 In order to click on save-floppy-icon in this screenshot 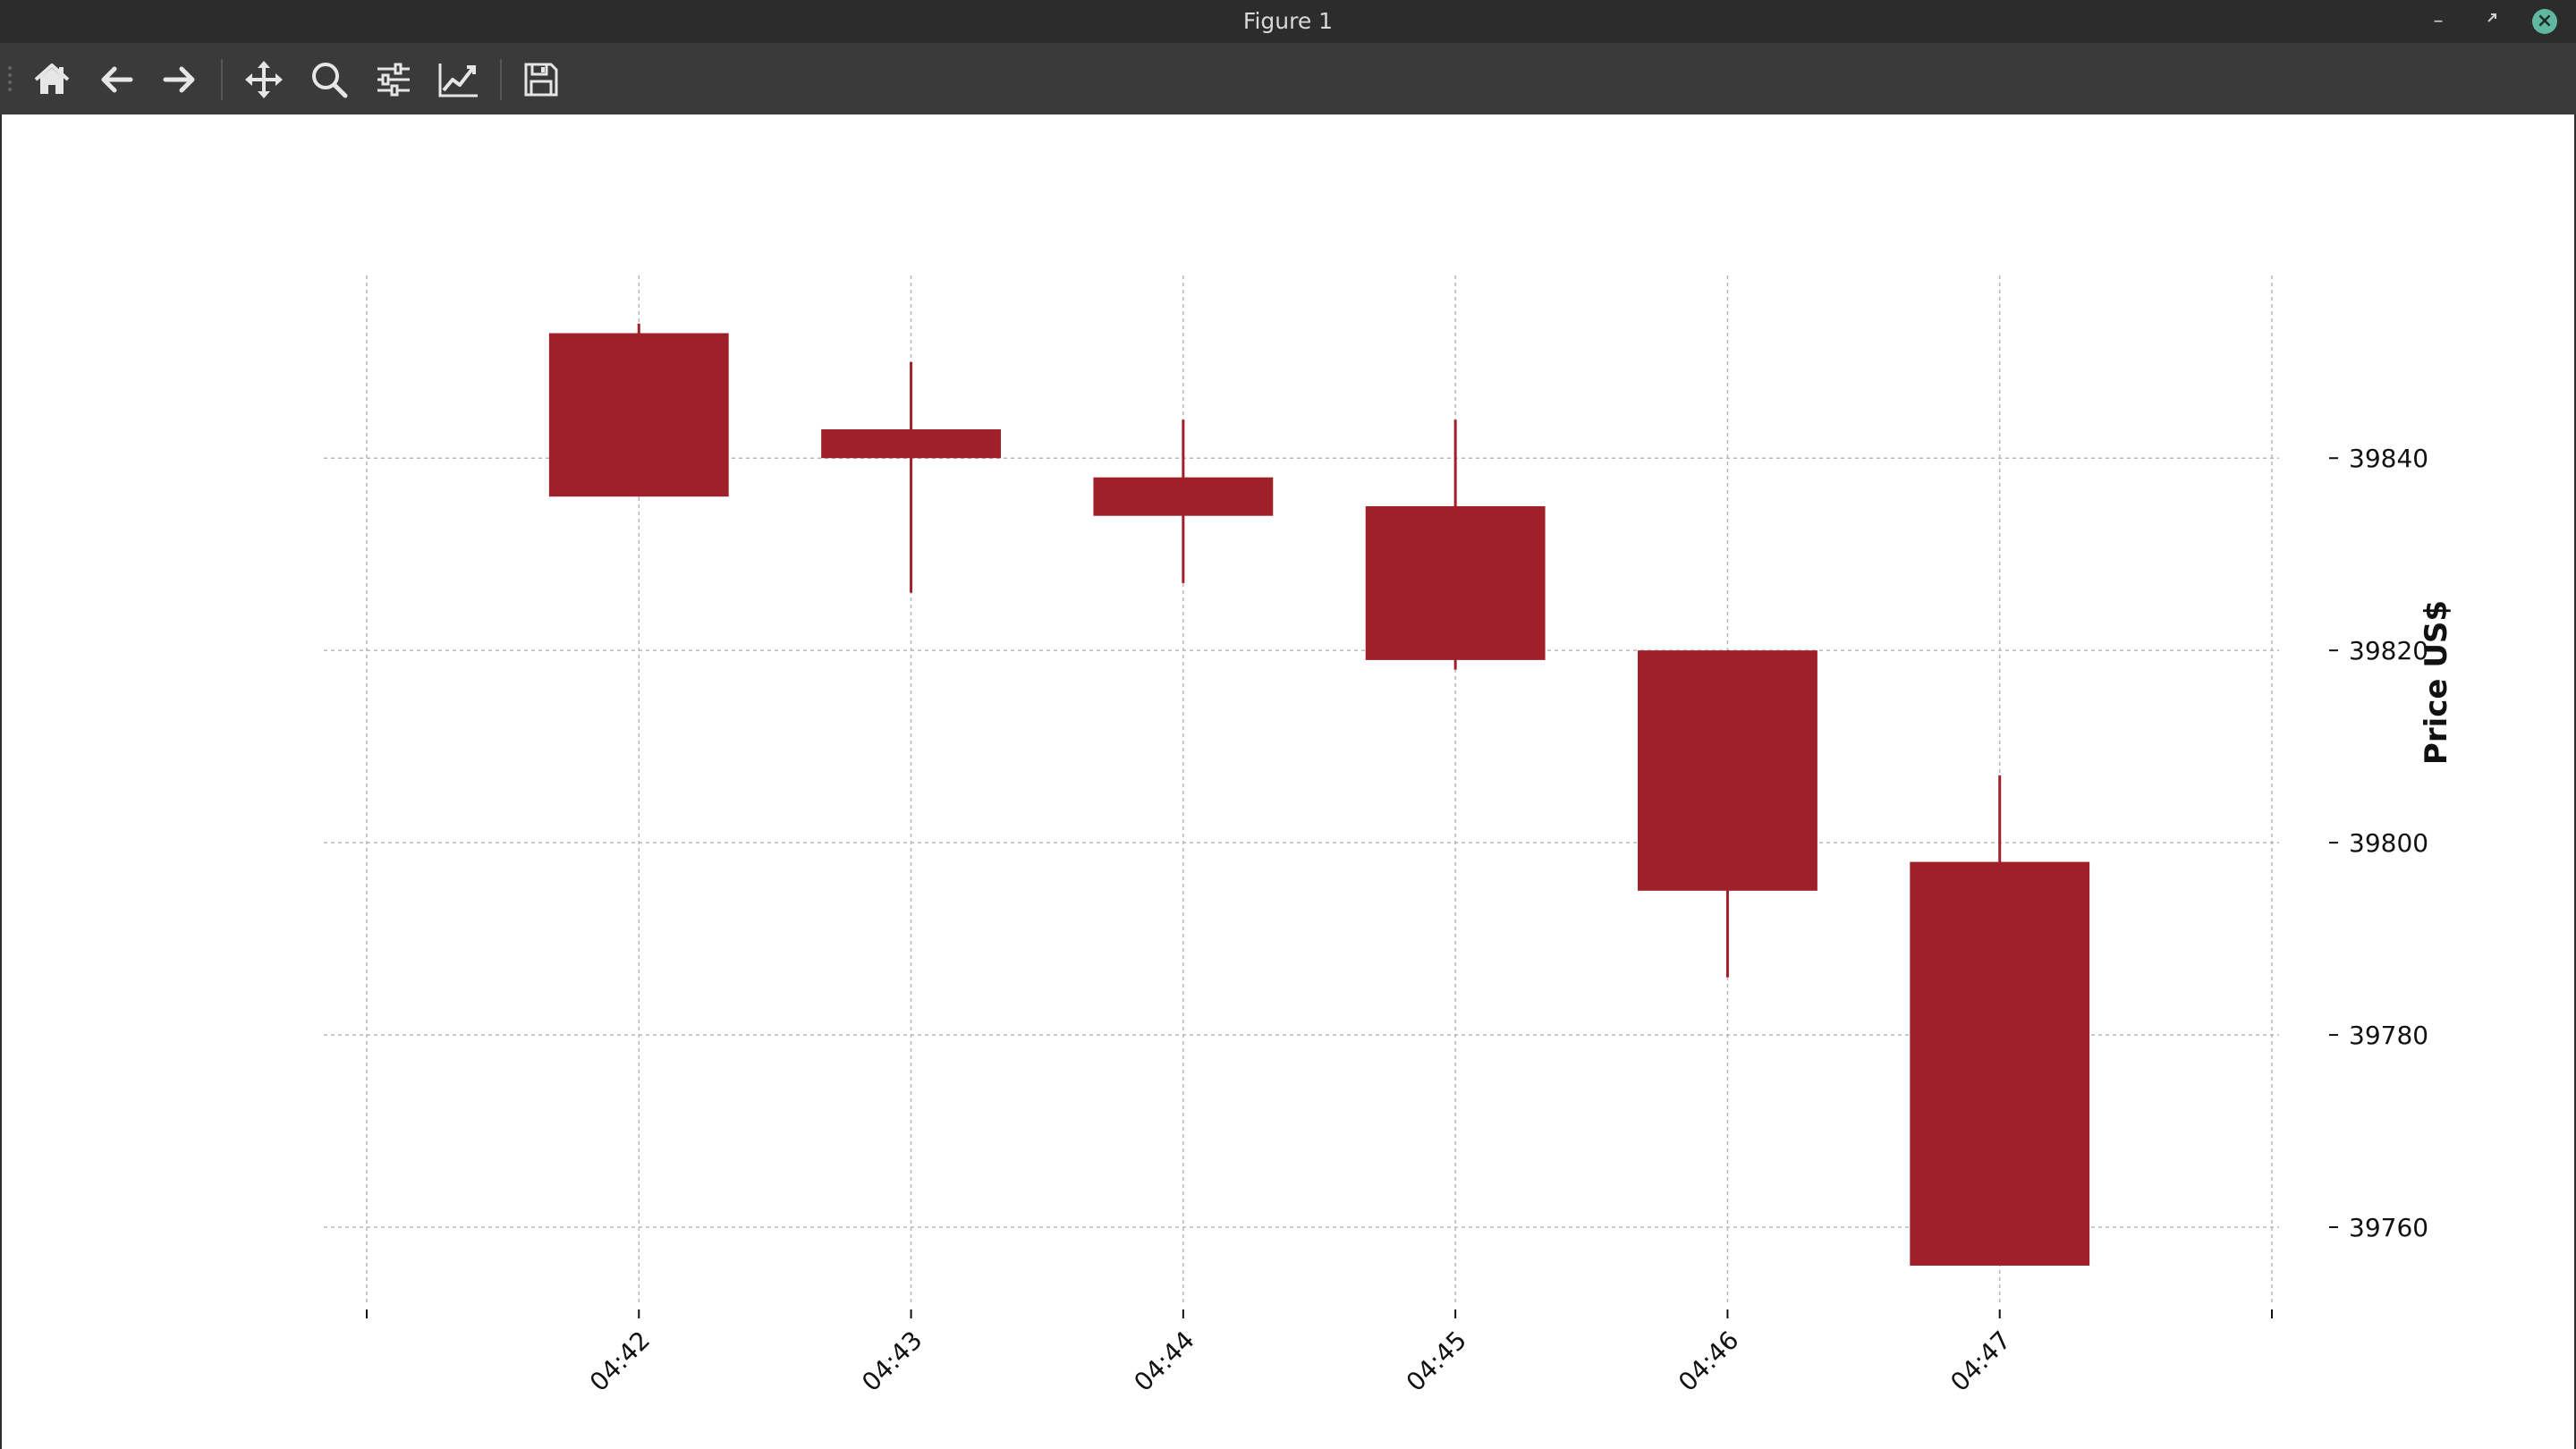, I will do `click(541, 80)`.